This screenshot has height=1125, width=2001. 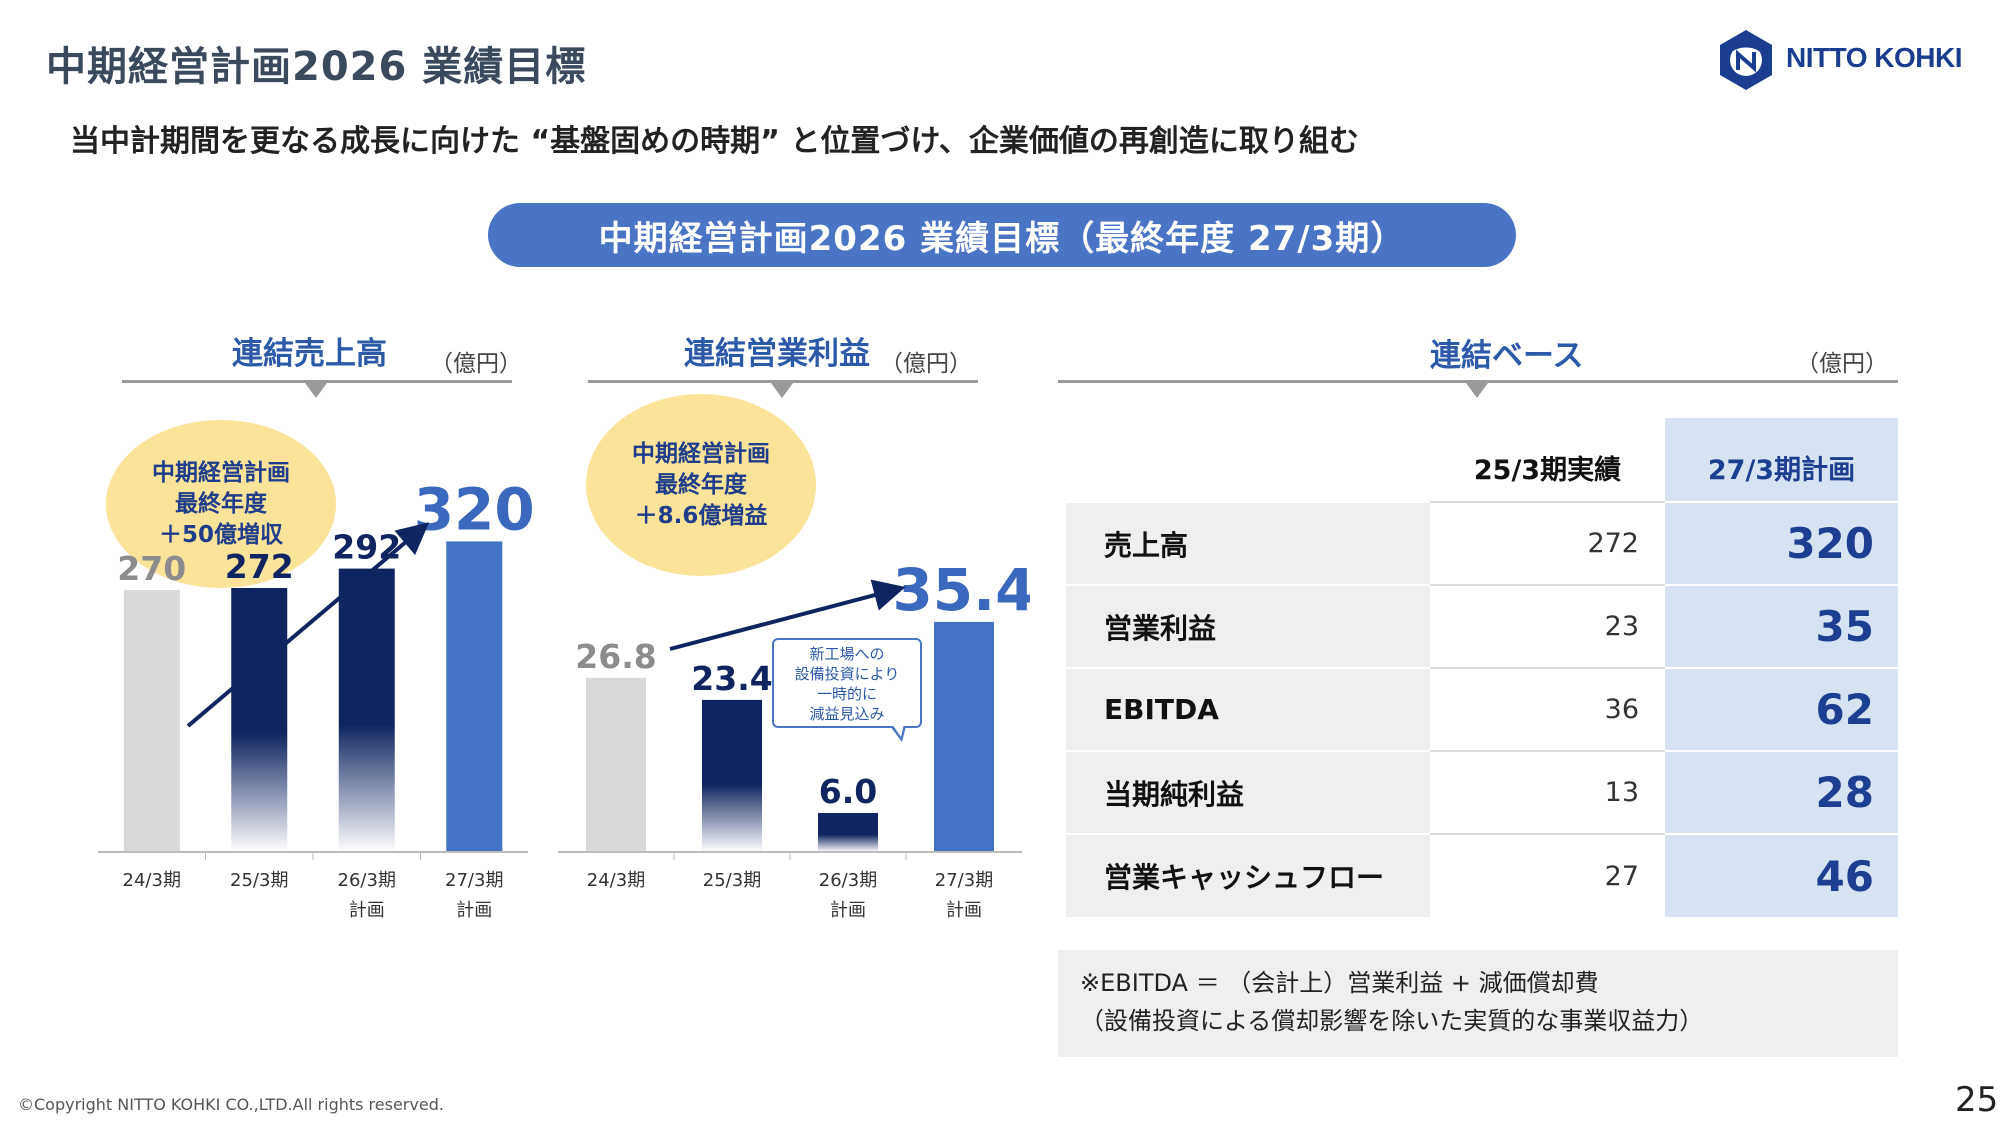 What do you see at coordinates (777, 354) in the screenshot?
I see `profit-chart-title: 連結営業利益` at bounding box center [777, 354].